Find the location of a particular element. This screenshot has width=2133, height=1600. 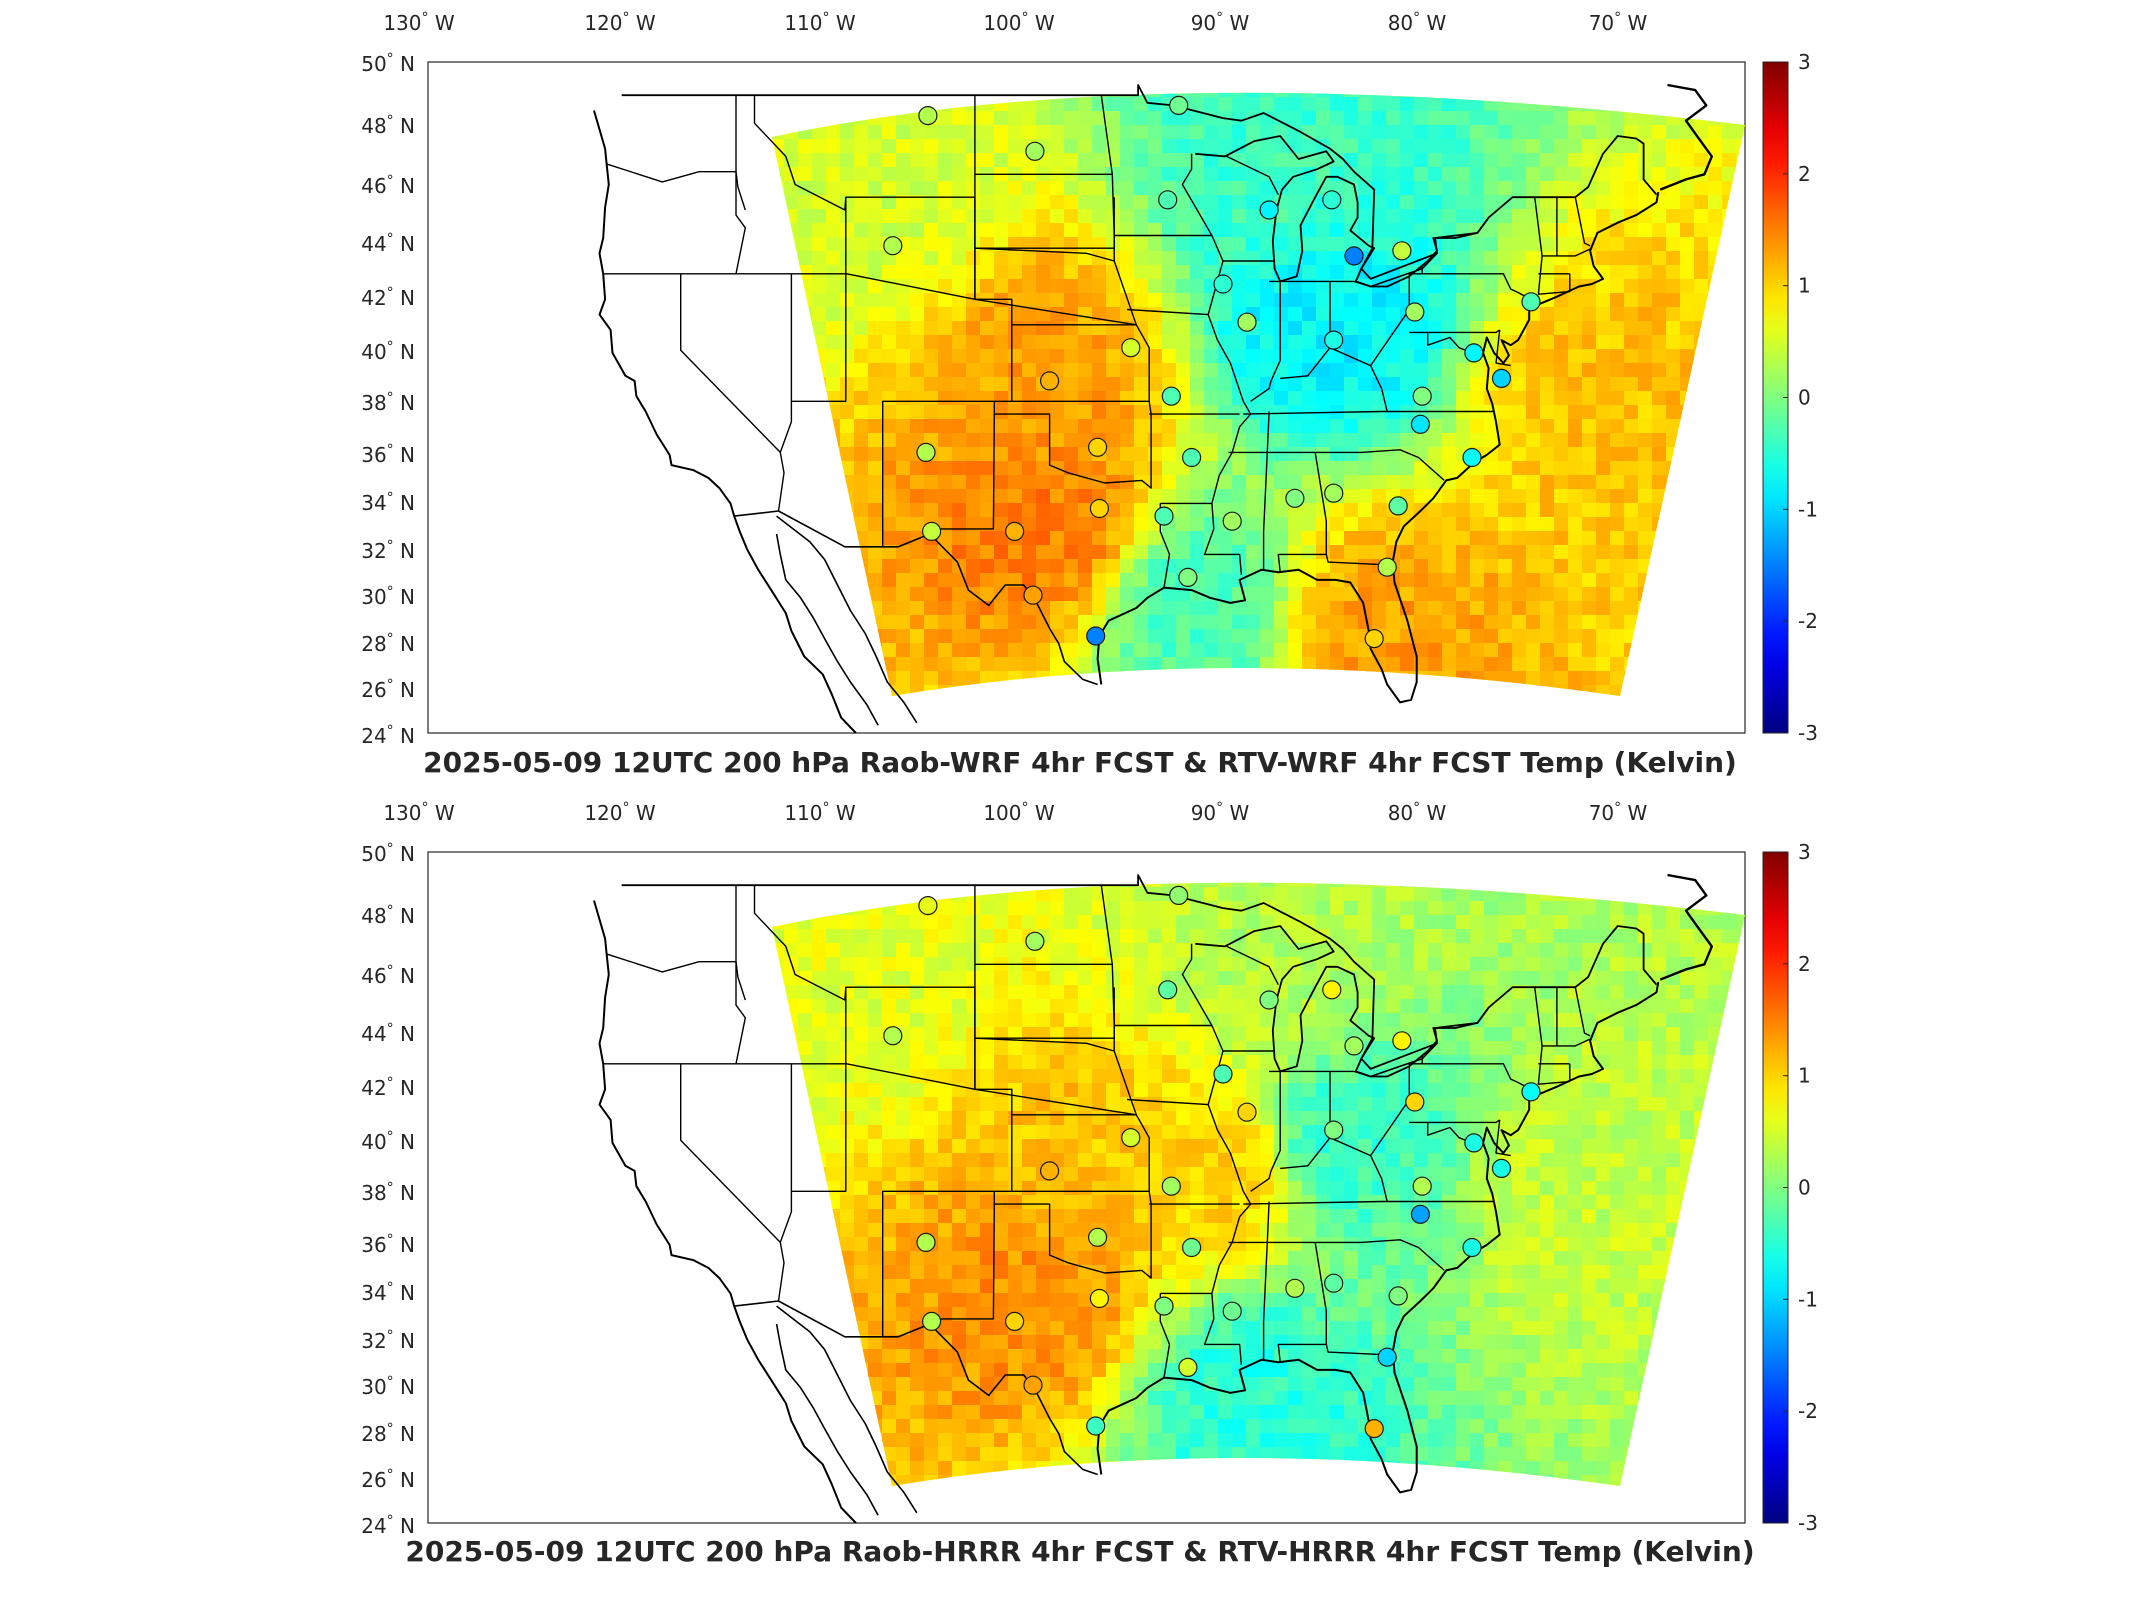

latitude-tick-label: 44° N is located at coordinates (388, 1033).